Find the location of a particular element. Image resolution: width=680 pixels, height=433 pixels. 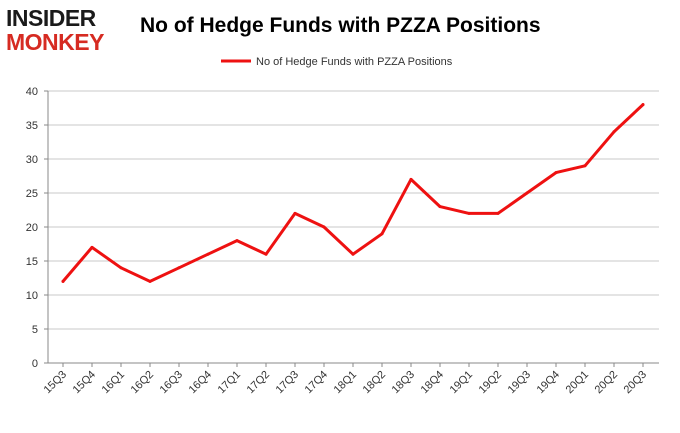

legend: No of Hedge Funds with PZZA Positions is located at coordinates (337, 62).